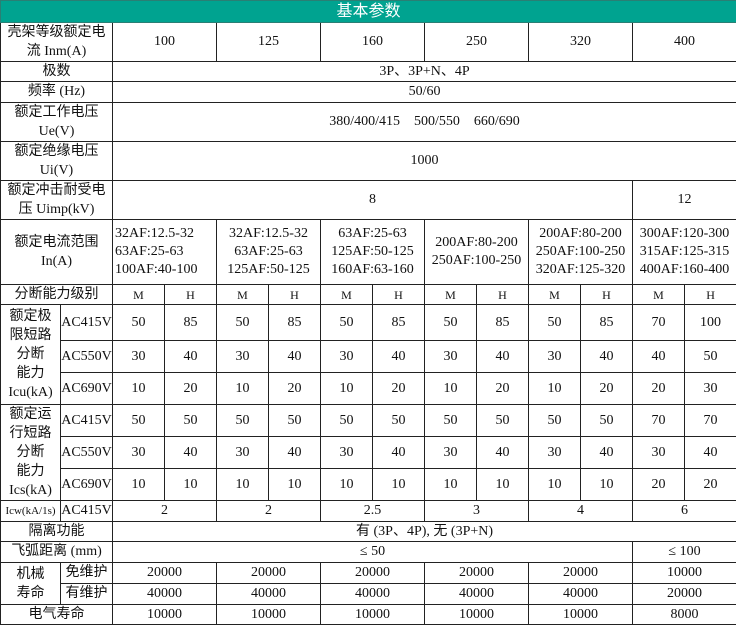 The image size is (736, 625). What do you see at coordinates (477, 511) in the screenshot?
I see `icw-value: 3` at bounding box center [477, 511].